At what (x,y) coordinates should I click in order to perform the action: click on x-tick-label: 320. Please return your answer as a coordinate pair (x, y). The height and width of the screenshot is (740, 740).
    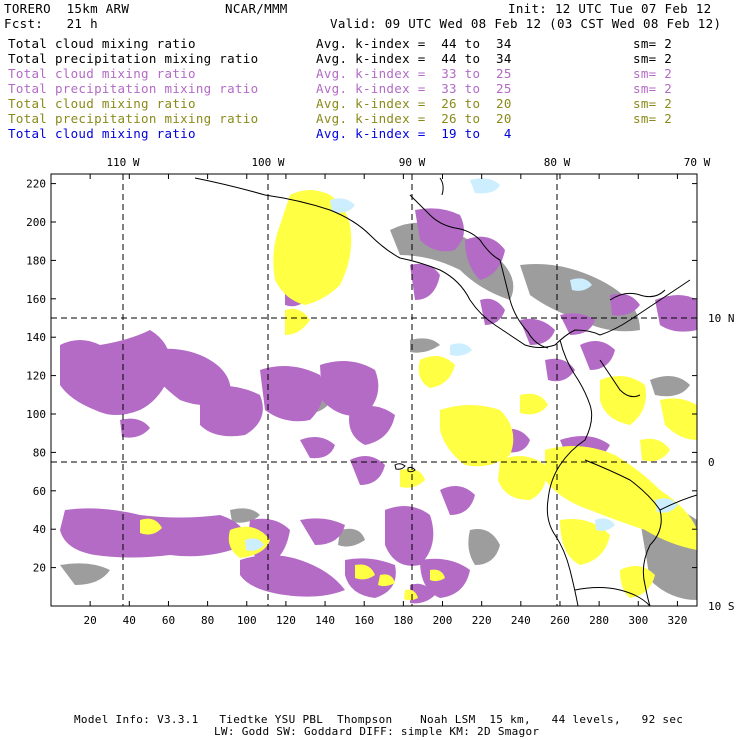
    Looking at the image, I should click on (677, 620).